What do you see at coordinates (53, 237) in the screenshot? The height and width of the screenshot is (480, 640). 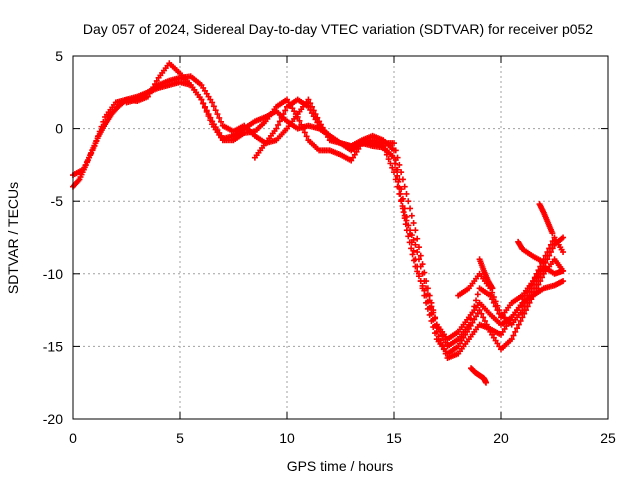 I see `y-tick-labels: 5 0 -5 -10 -15 -20` at bounding box center [53, 237].